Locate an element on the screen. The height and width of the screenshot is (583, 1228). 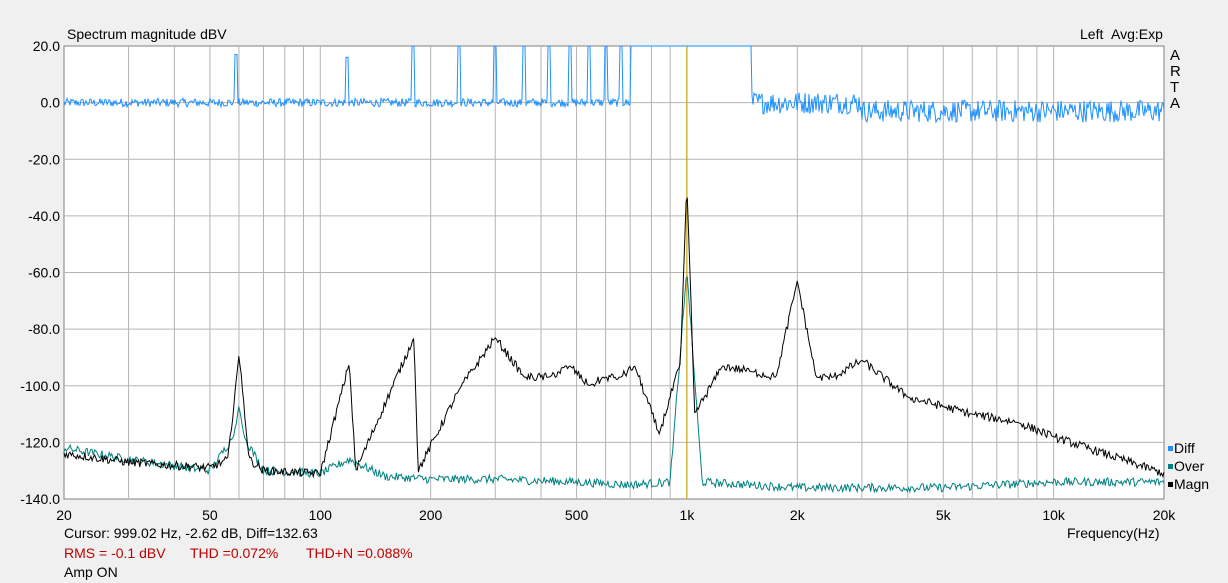
brand-letter-t: T is located at coordinates (1175, 87).